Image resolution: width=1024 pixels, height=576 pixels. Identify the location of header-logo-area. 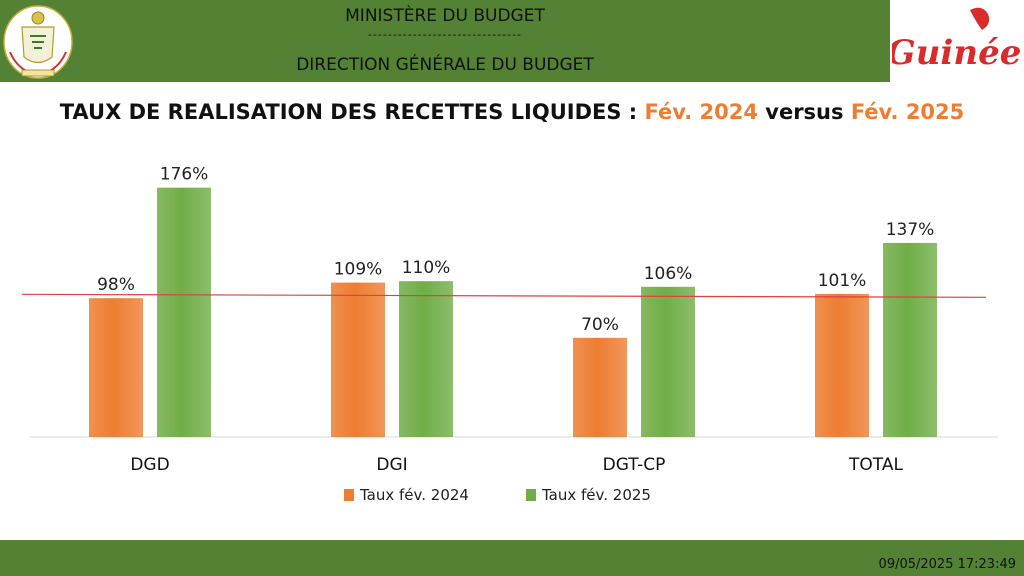
(957, 41).